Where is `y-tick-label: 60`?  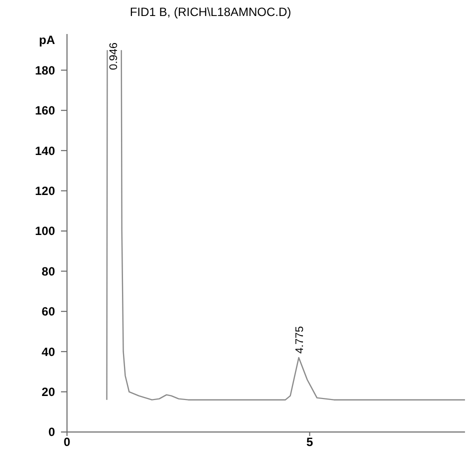 y-tick-label: 60 is located at coordinates (49, 311).